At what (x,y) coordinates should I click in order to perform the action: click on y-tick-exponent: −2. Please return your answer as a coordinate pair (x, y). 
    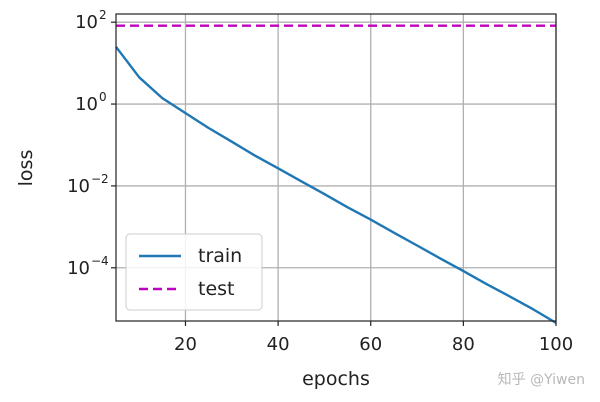
    Looking at the image, I should click on (100, 179).